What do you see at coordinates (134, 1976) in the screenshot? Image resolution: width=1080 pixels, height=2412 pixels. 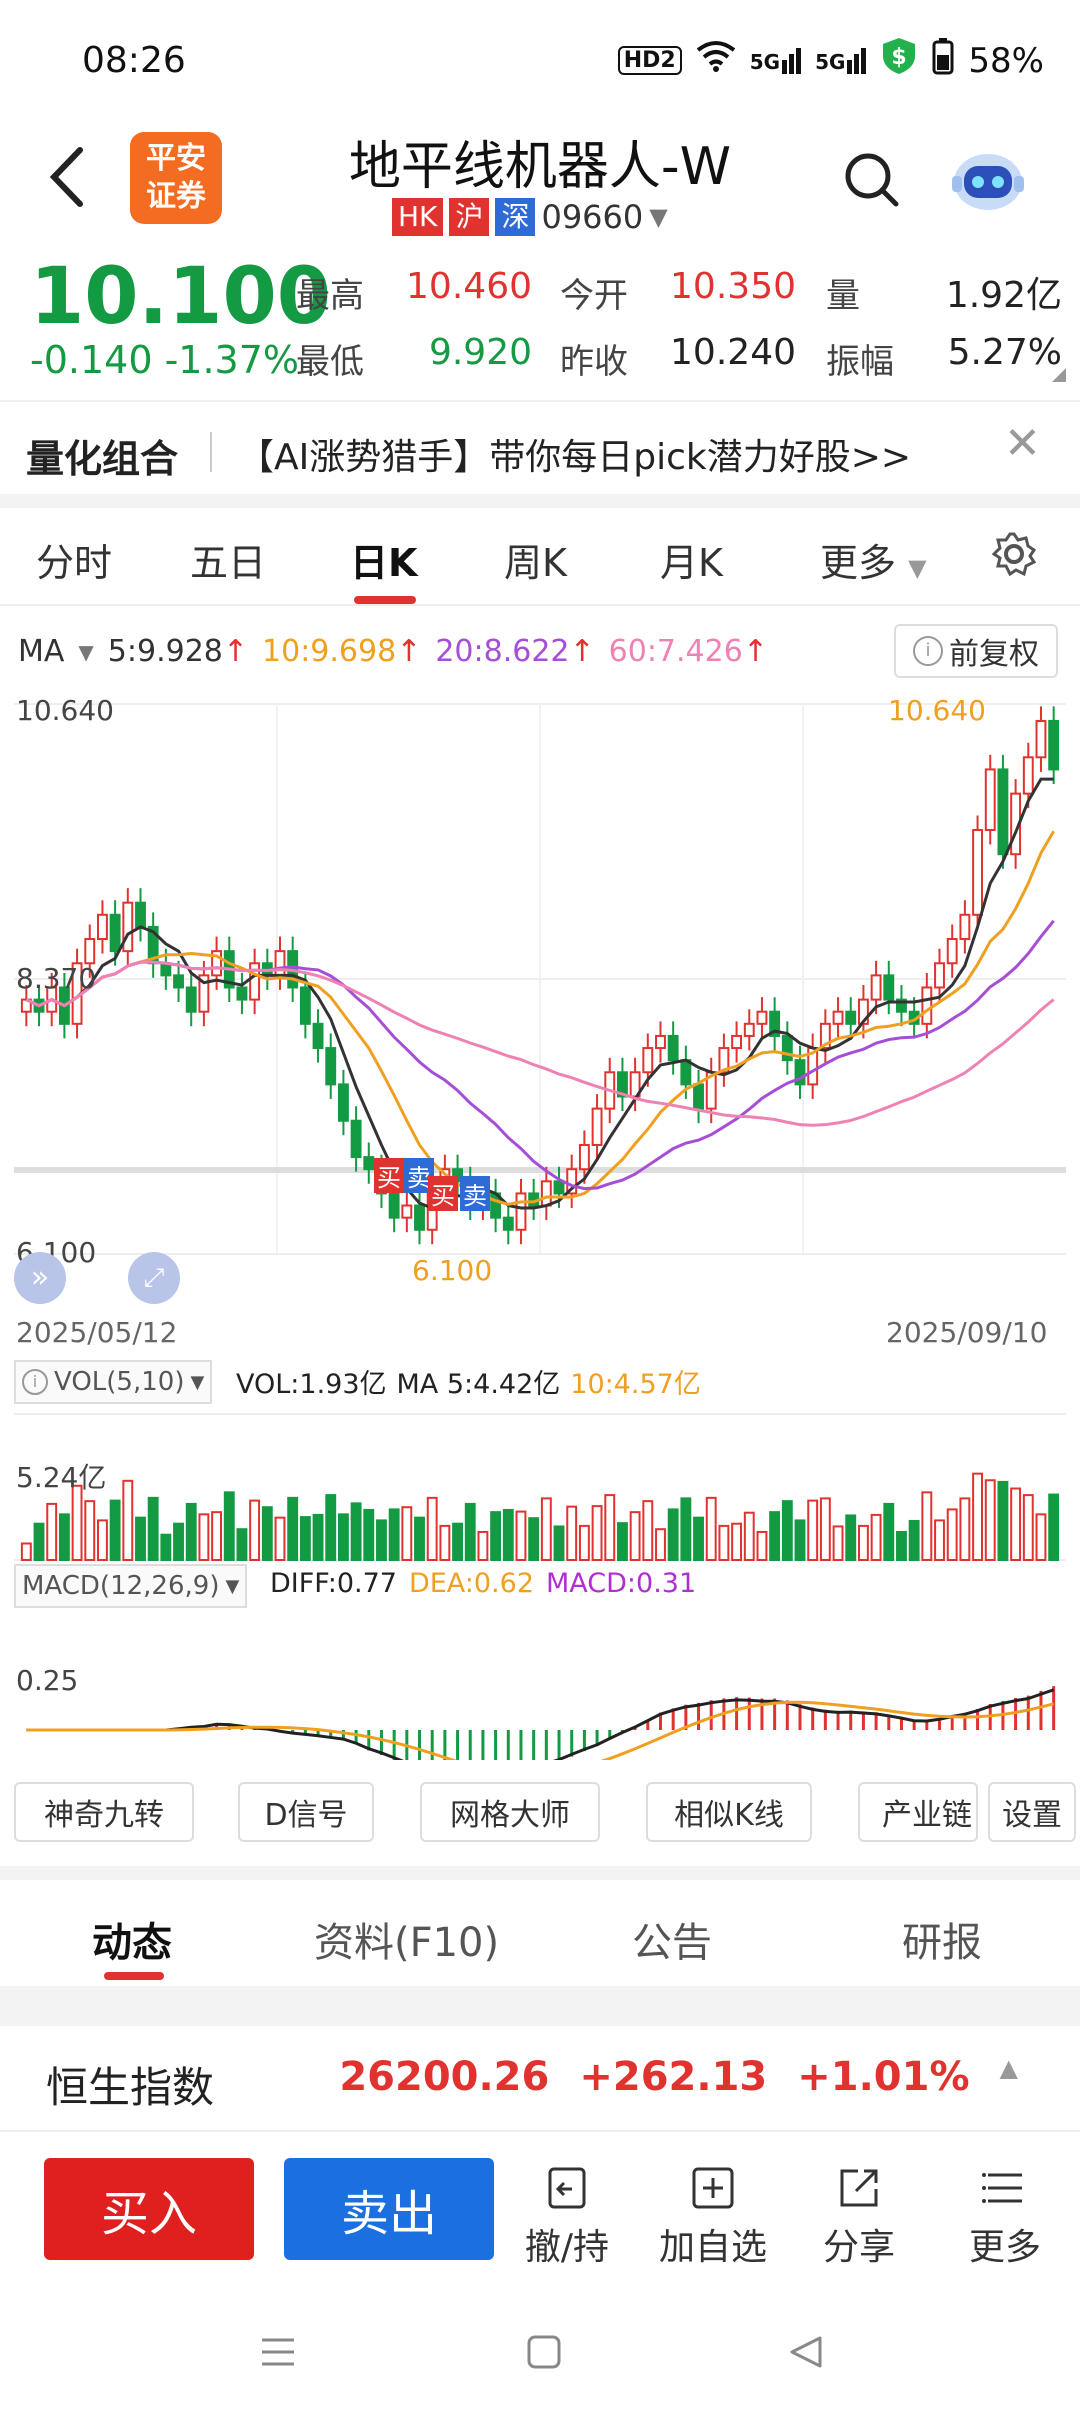 I see `active-tab-indicator` at bounding box center [134, 1976].